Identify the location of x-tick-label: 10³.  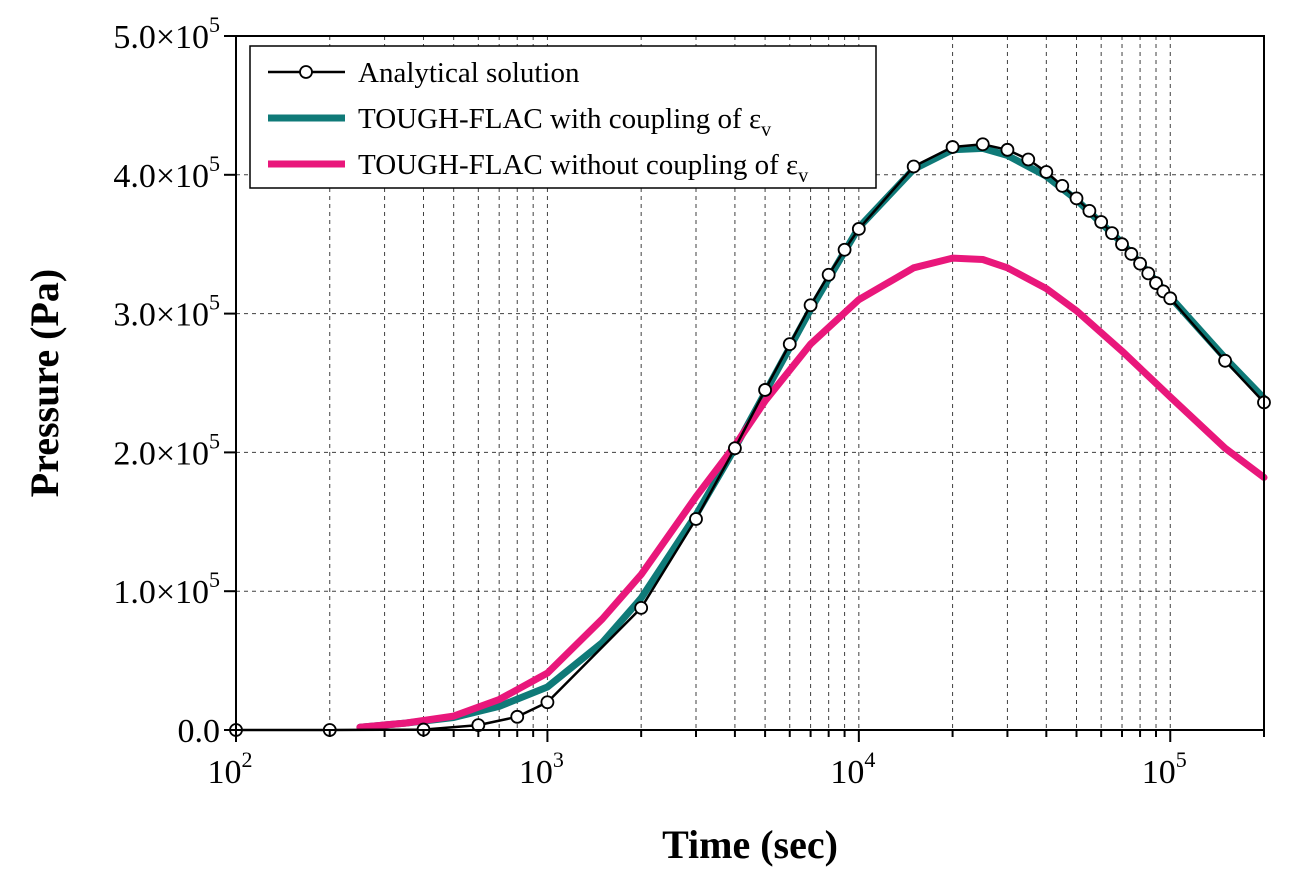
(541, 769).